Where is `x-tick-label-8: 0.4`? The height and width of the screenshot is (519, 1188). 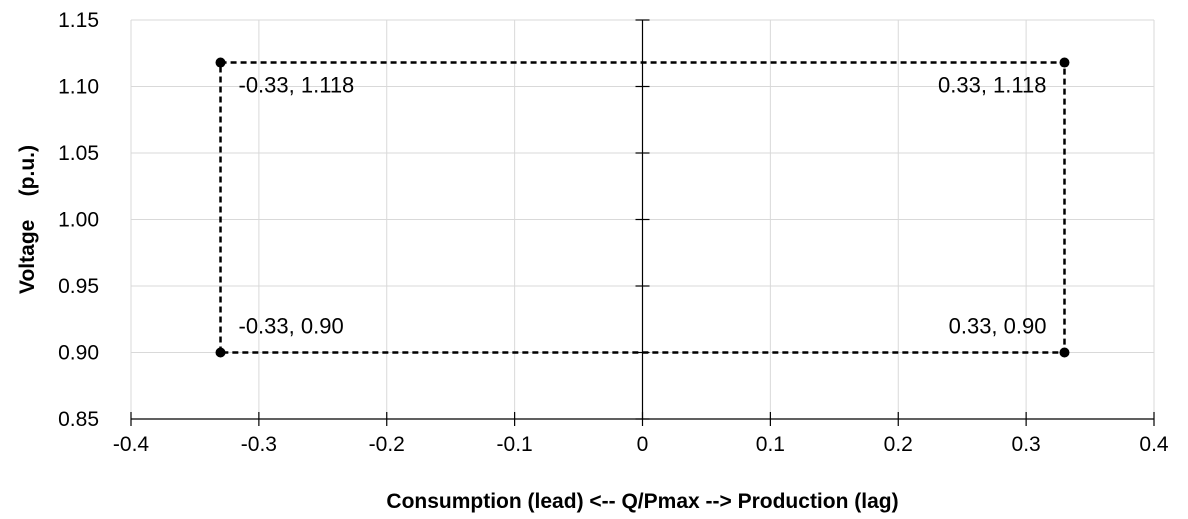 x-tick-label-8: 0.4 is located at coordinates (1154, 444).